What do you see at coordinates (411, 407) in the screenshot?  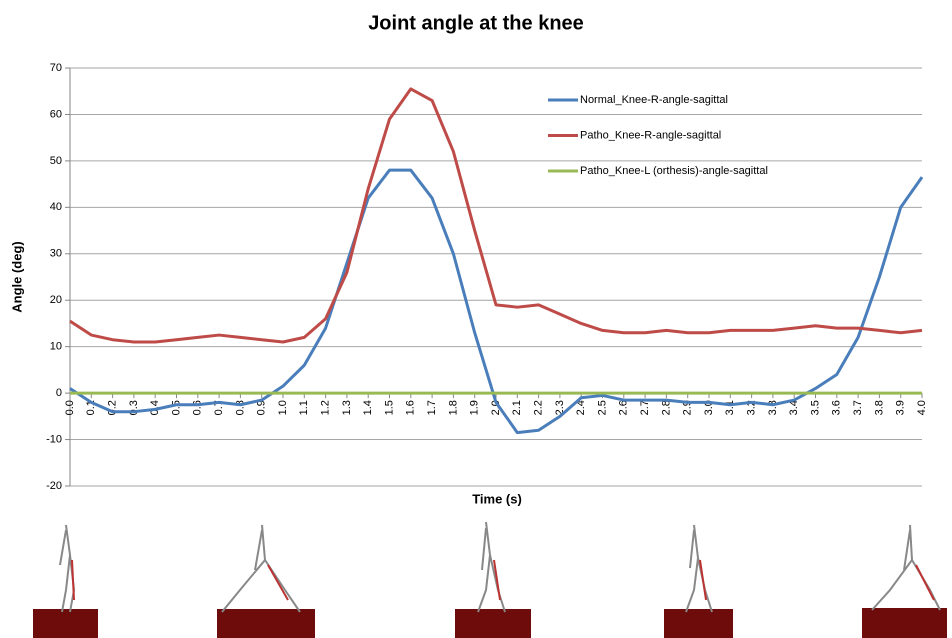 I see `x-tick-label: 1.6` at bounding box center [411, 407].